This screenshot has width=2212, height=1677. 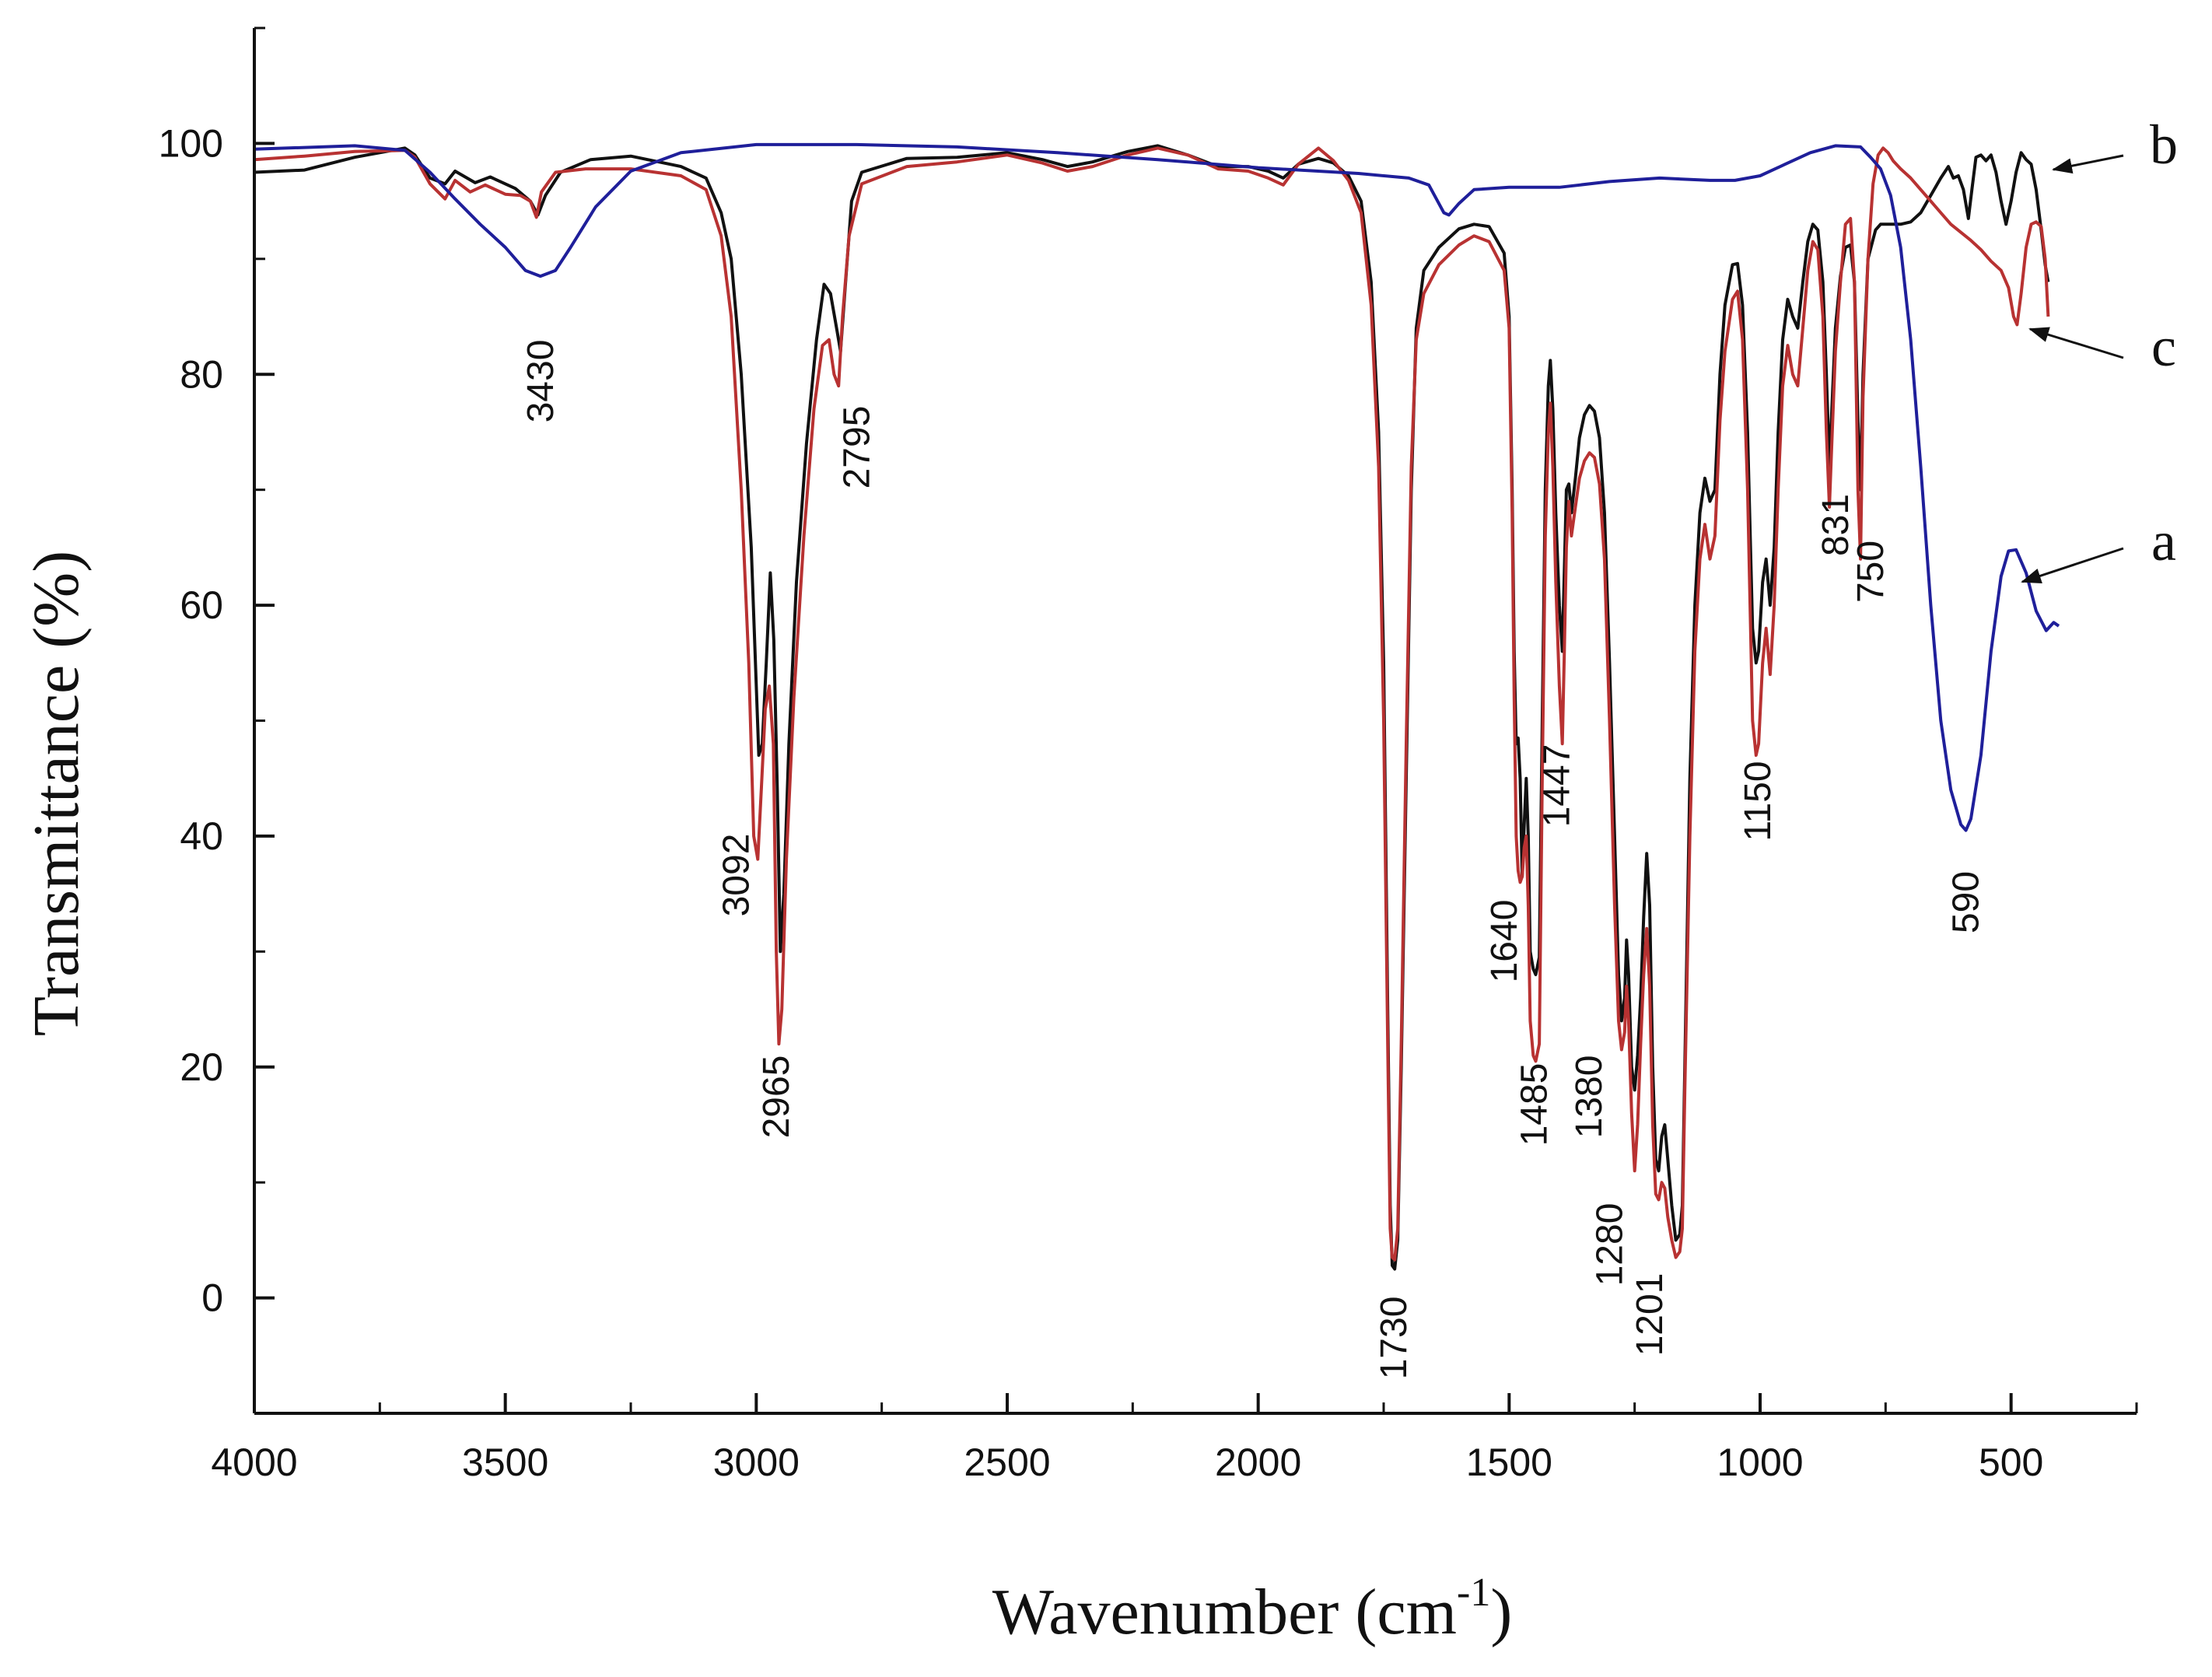 I want to click on peak-label-1380: 1380, so click(x=1590, y=1097).